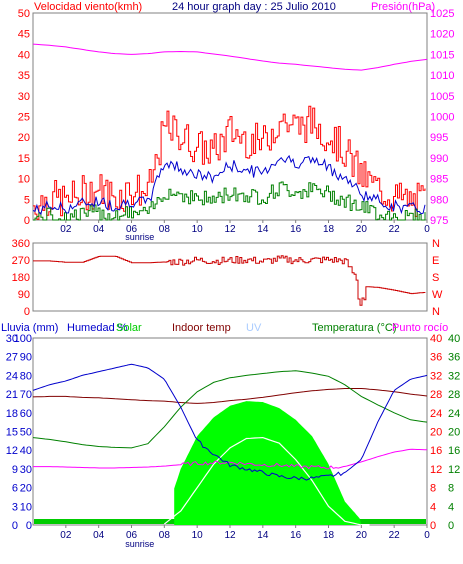  Describe the element at coordinates (427, 229) in the screenshot. I see `x-tick-p1-0: 0` at that location.